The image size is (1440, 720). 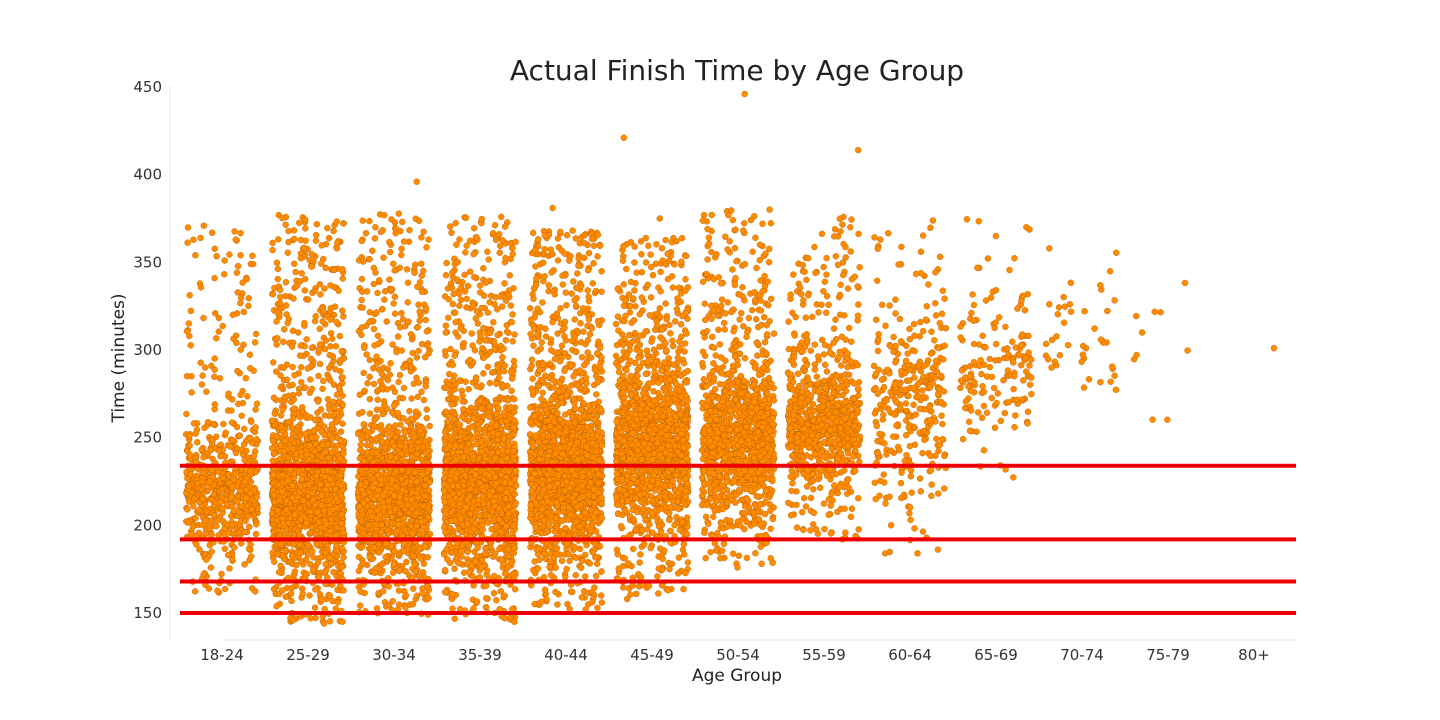 I want to click on y-tick-label: 350, so click(x=147, y=262).